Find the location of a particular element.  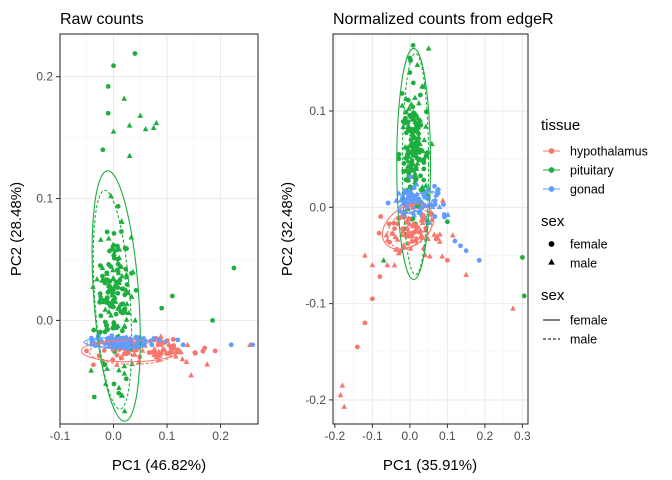

x-tick-label: -0.1 is located at coordinates (60, 436).